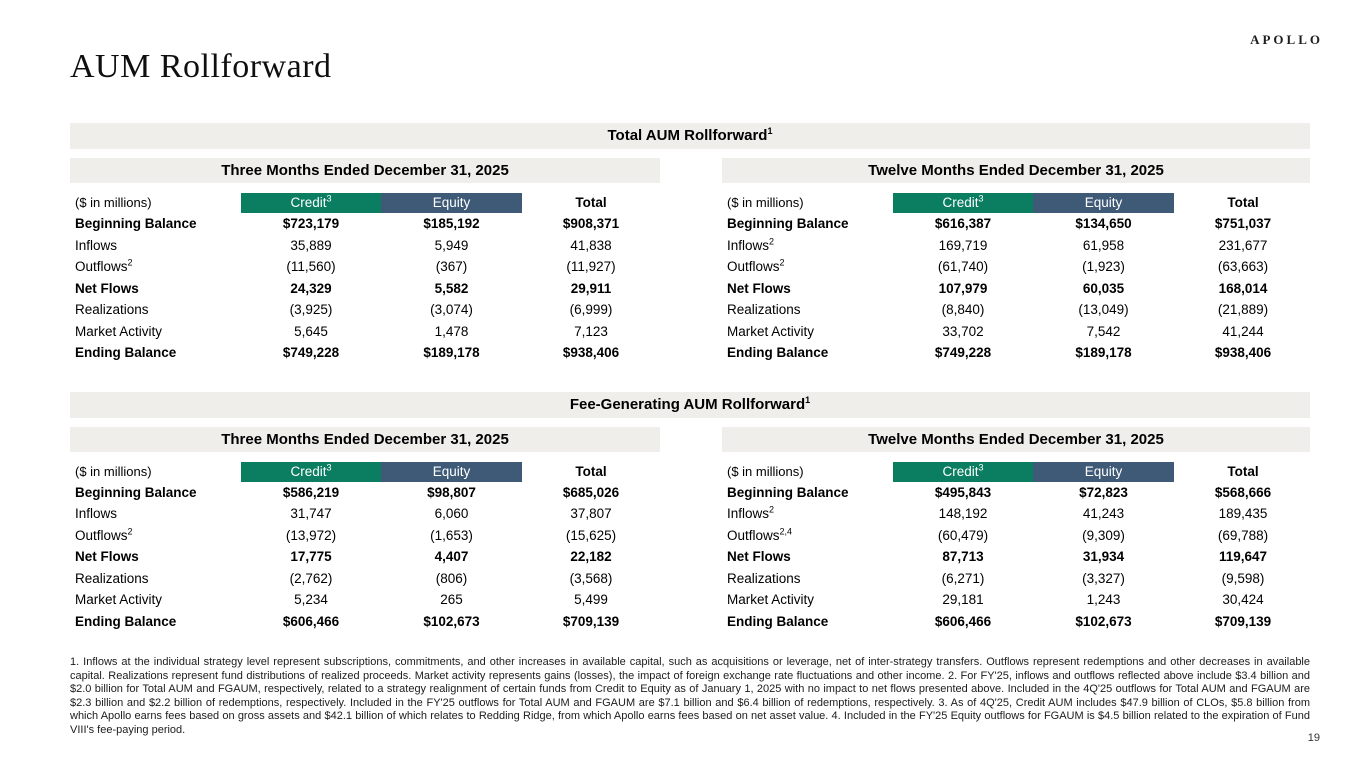 This screenshot has width=1365, height=768. What do you see at coordinates (113, 202) in the screenshot?
I see `unit-label: ($ in millions)` at bounding box center [113, 202].